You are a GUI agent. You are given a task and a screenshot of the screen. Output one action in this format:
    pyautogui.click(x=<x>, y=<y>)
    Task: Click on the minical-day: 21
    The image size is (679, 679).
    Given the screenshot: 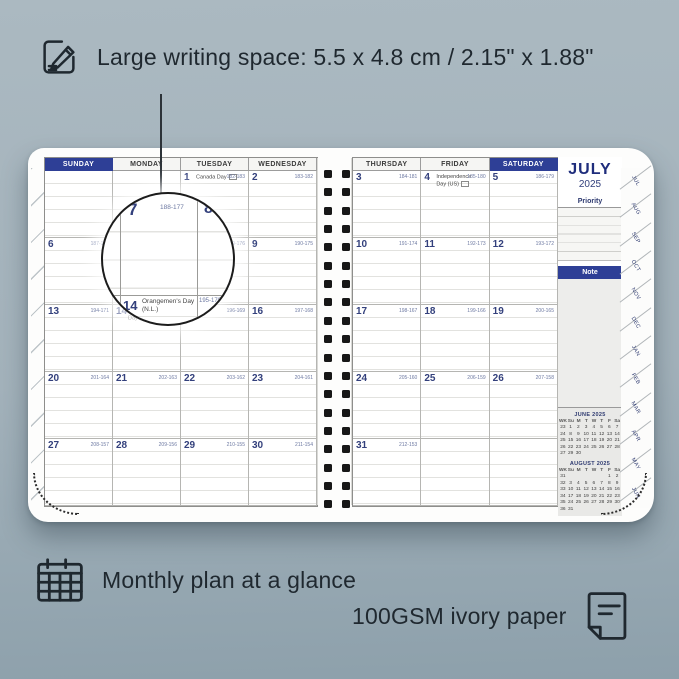 What is the action you would take?
    pyautogui.click(x=617, y=441)
    